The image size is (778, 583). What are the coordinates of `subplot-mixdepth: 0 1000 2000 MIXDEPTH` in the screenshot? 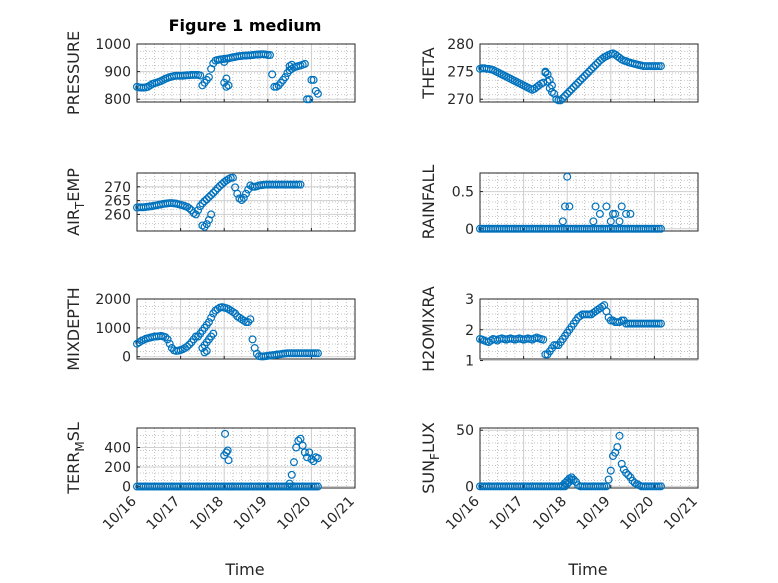 It's located at (210, 329).